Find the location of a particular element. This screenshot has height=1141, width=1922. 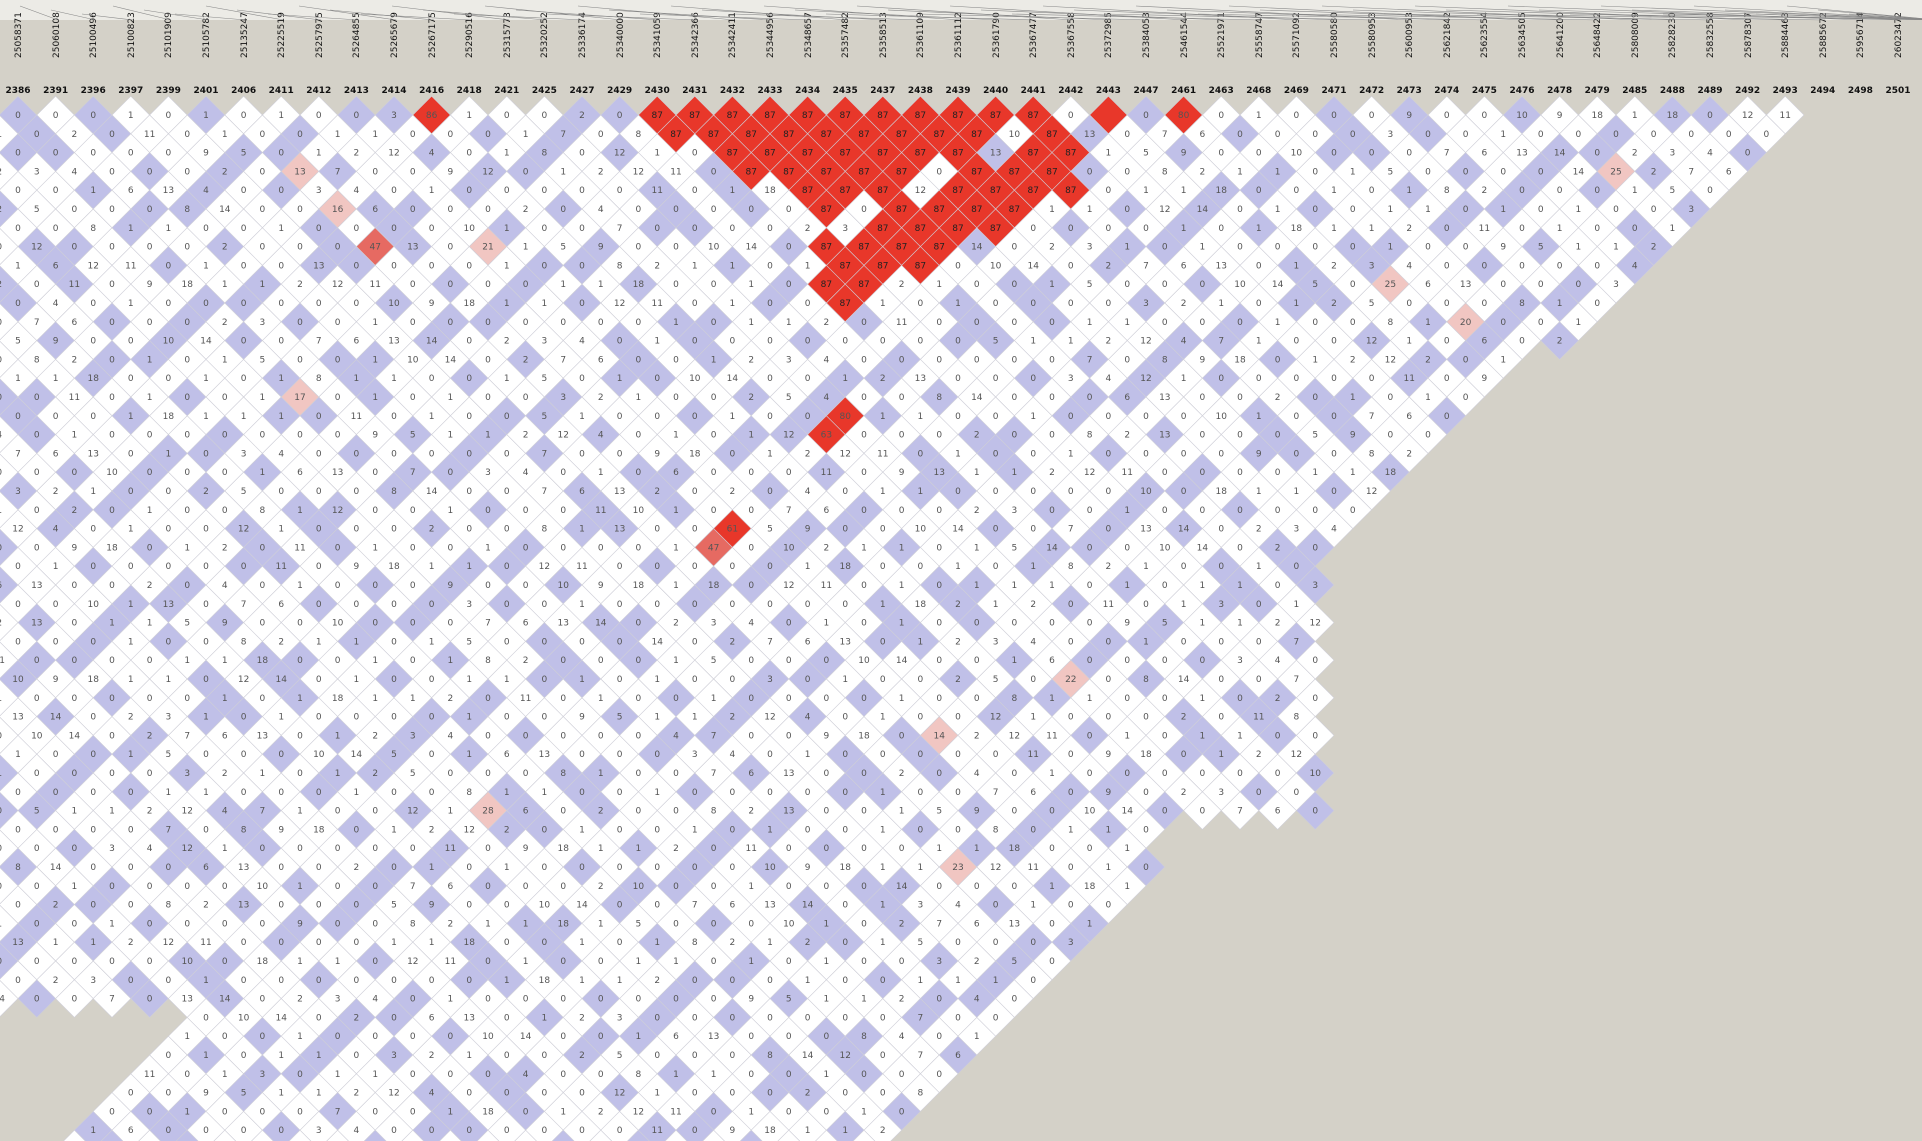

ld-cell-value: 5 is located at coordinates (789, 398).